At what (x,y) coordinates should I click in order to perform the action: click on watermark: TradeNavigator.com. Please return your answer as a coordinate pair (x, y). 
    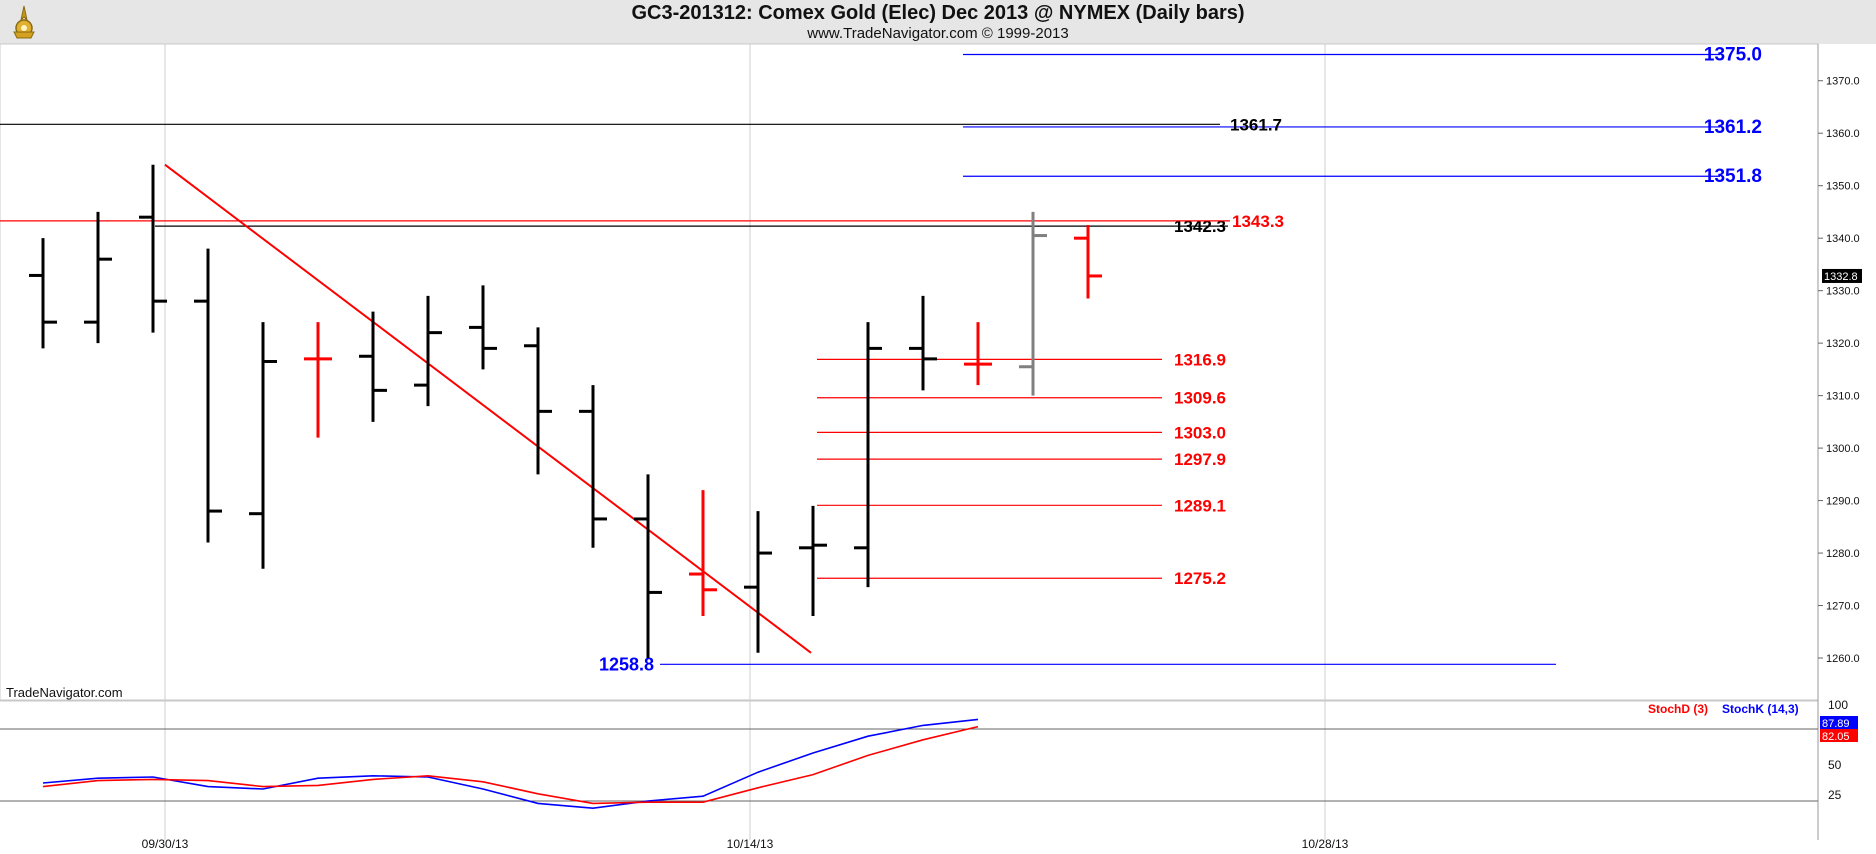
    Looking at the image, I should click on (64, 692).